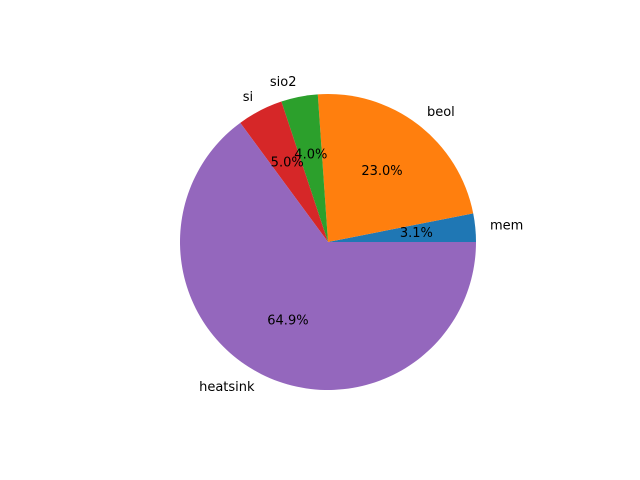 Image resolution: width=640 pixels, height=480 pixels. Describe the element at coordinates (227, 387) in the screenshot. I see `slice-label-heatsink: heatsink` at that location.